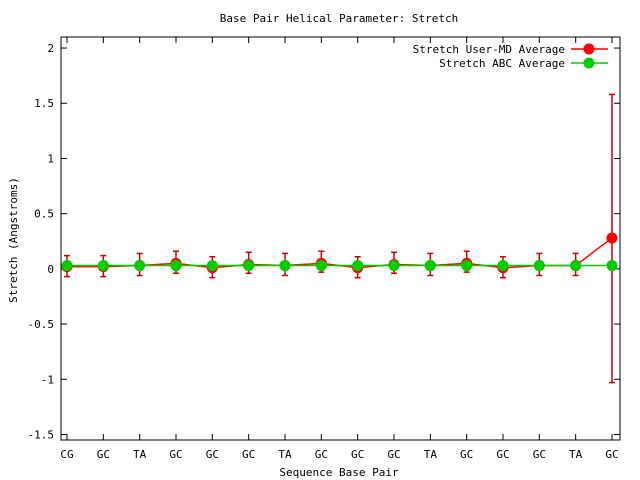 Image resolution: width=640 pixels, height=480 pixels. What do you see at coordinates (41, 324) in the screenshot?
I see `y-tick-label: -0.5` at bounding box center [41, 324].